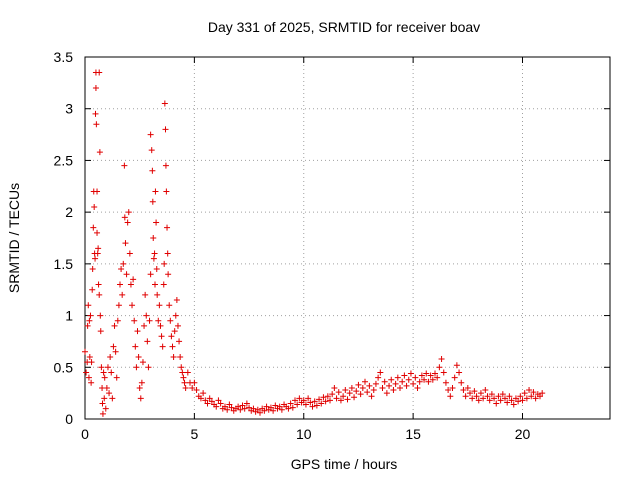  What do you see at coordinates (64, 367) in the screenshot?
I see `y-tick-label: 0.5` at bounding box center [64, 367].